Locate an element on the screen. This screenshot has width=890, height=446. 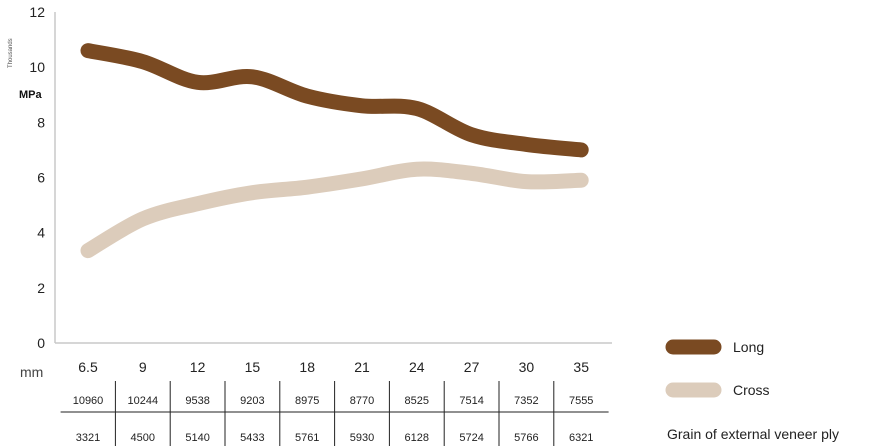
table-cell: 9203 is located at coordinates (252, 401).